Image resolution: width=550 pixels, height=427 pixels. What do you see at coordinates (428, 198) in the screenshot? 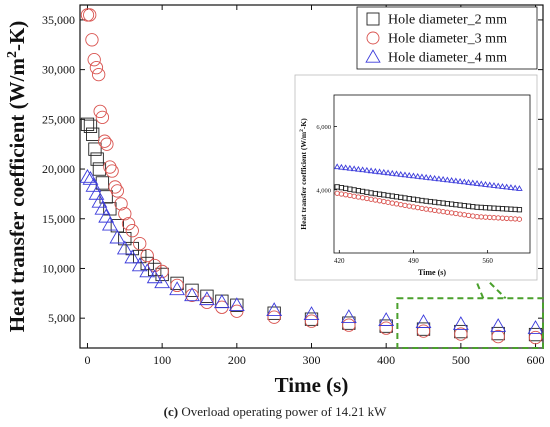
I see `inset-series-square` at bounding box center [428, 198].